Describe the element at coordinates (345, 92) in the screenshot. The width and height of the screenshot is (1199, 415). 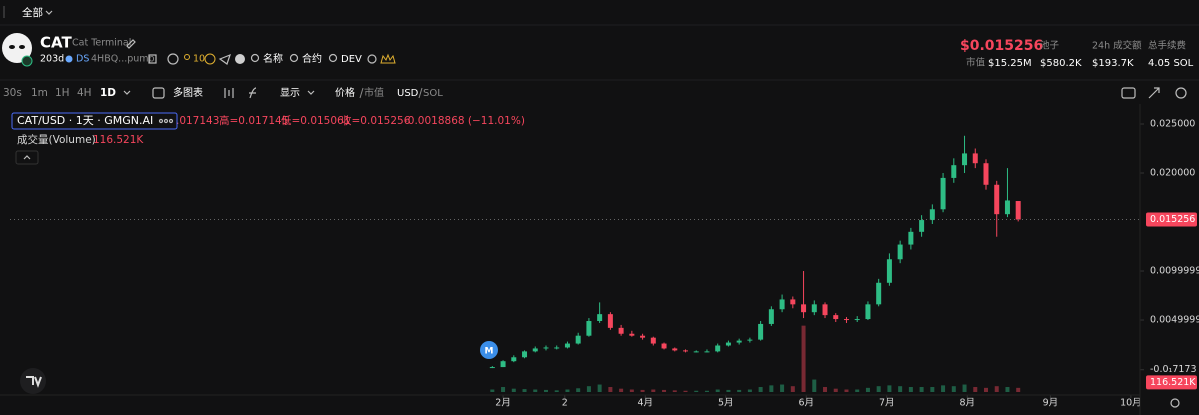
I see `price-toggle: 价格` at that location.